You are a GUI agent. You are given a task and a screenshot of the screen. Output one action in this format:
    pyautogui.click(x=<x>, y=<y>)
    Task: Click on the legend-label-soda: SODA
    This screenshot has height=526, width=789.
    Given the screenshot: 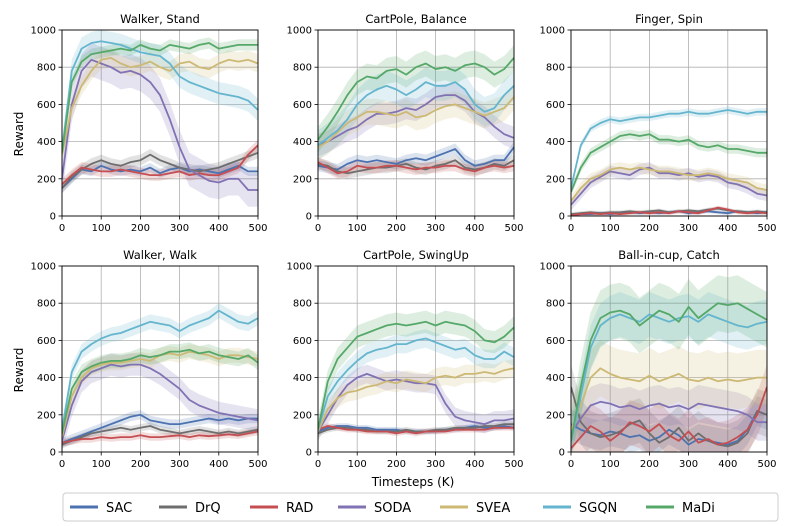 What is the action you would take?
    pyautogui.click(x=392, y=508)
    